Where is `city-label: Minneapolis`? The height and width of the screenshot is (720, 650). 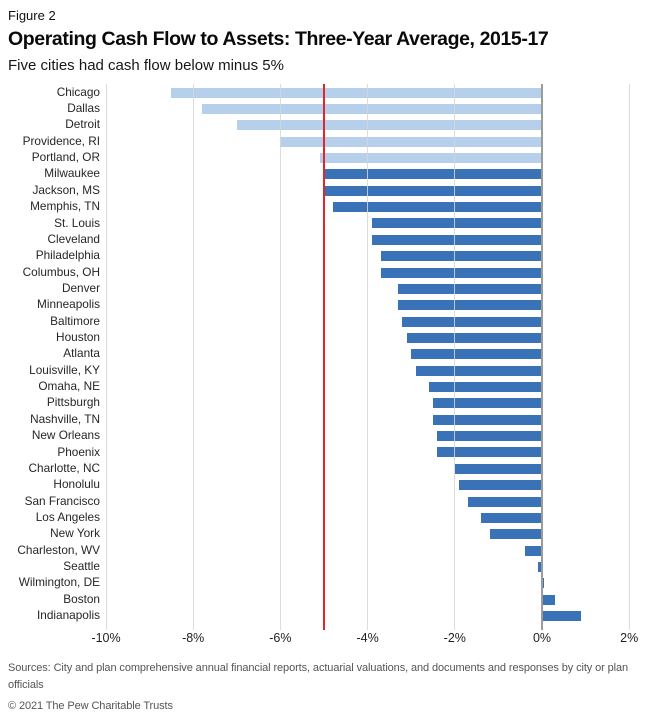 city-label: Minneapolis is located at coordinates (68, 304).